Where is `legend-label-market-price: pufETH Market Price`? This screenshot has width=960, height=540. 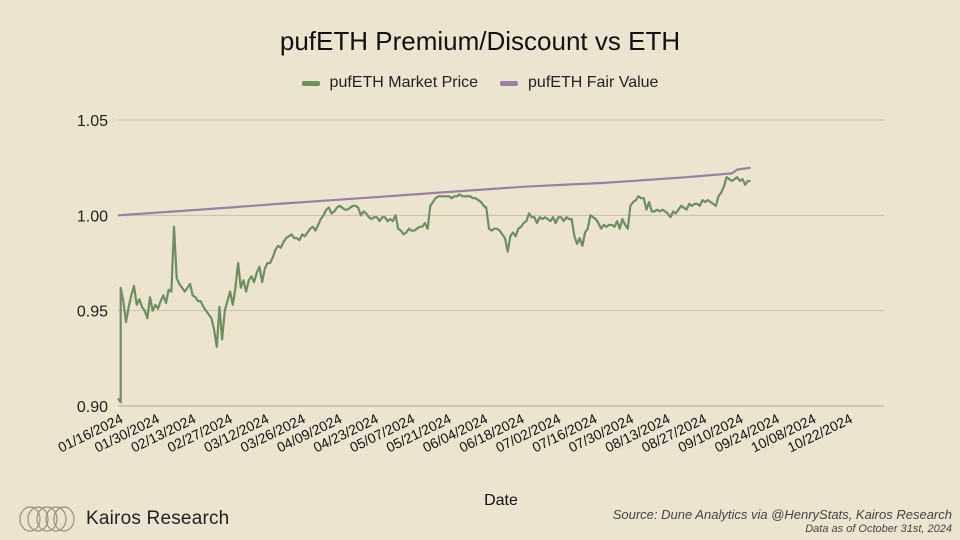
legend-label-market-price: pufETH Market Price is located at coordinates (404, 82).